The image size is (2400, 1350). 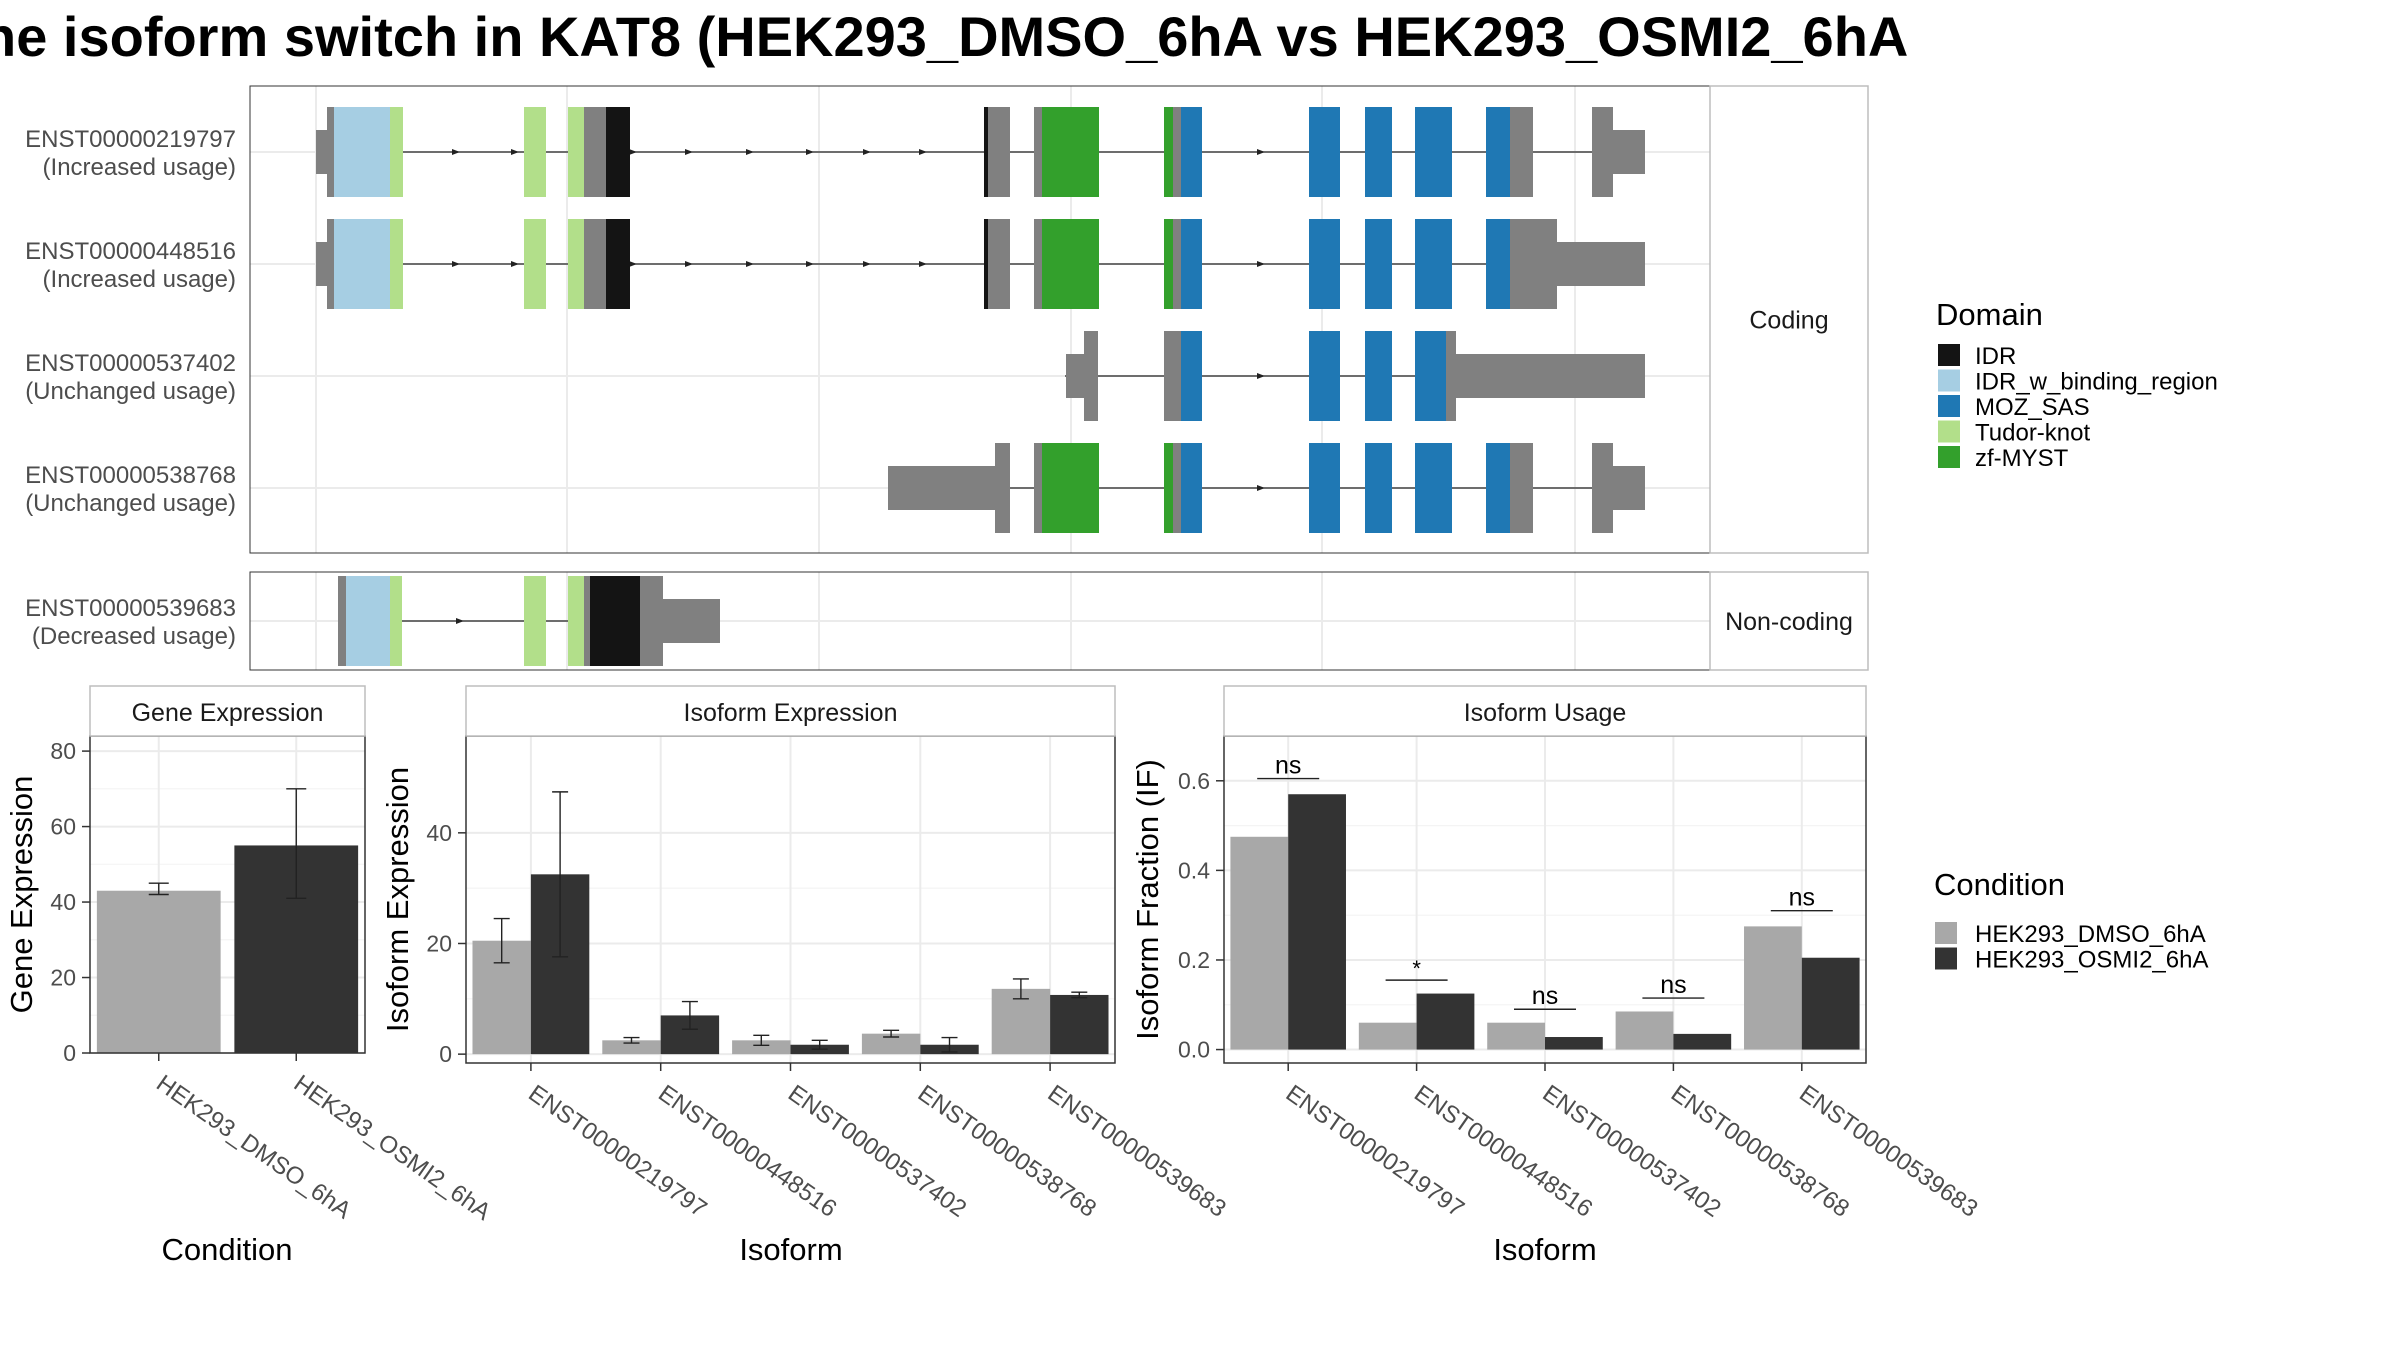 I want to click on significance-label: ns, so click(x=1545, y=996).